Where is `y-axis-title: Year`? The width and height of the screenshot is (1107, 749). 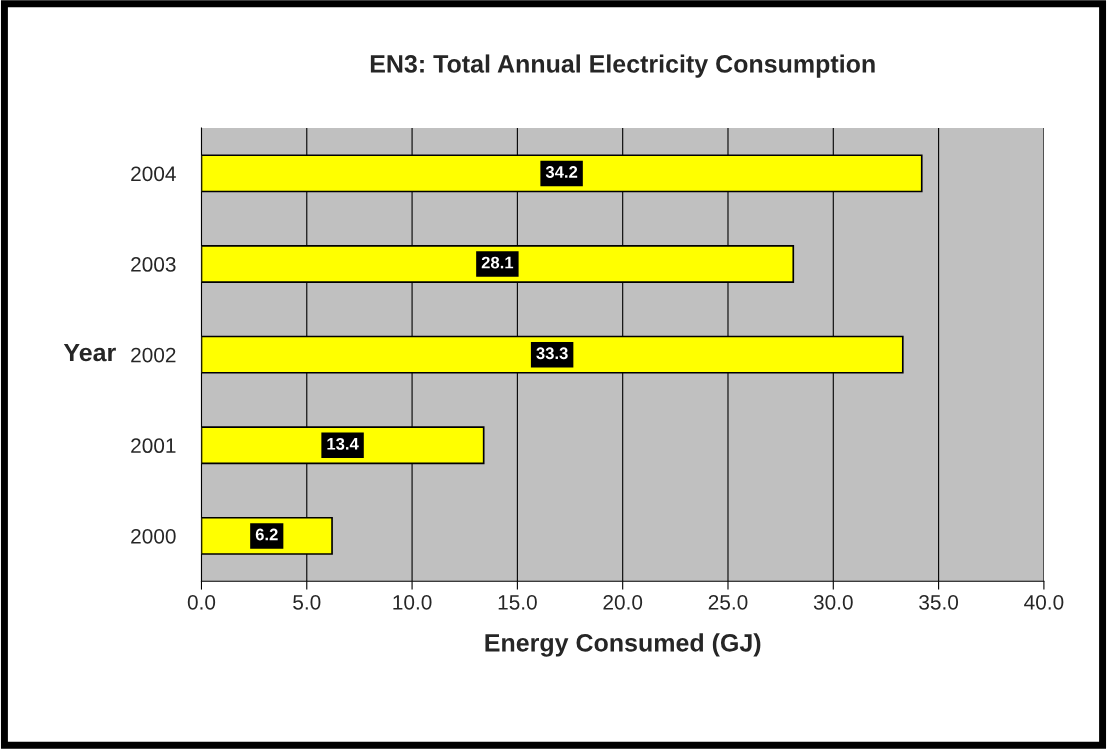 y-axis-title: Year is located at coordinates (89, 352).